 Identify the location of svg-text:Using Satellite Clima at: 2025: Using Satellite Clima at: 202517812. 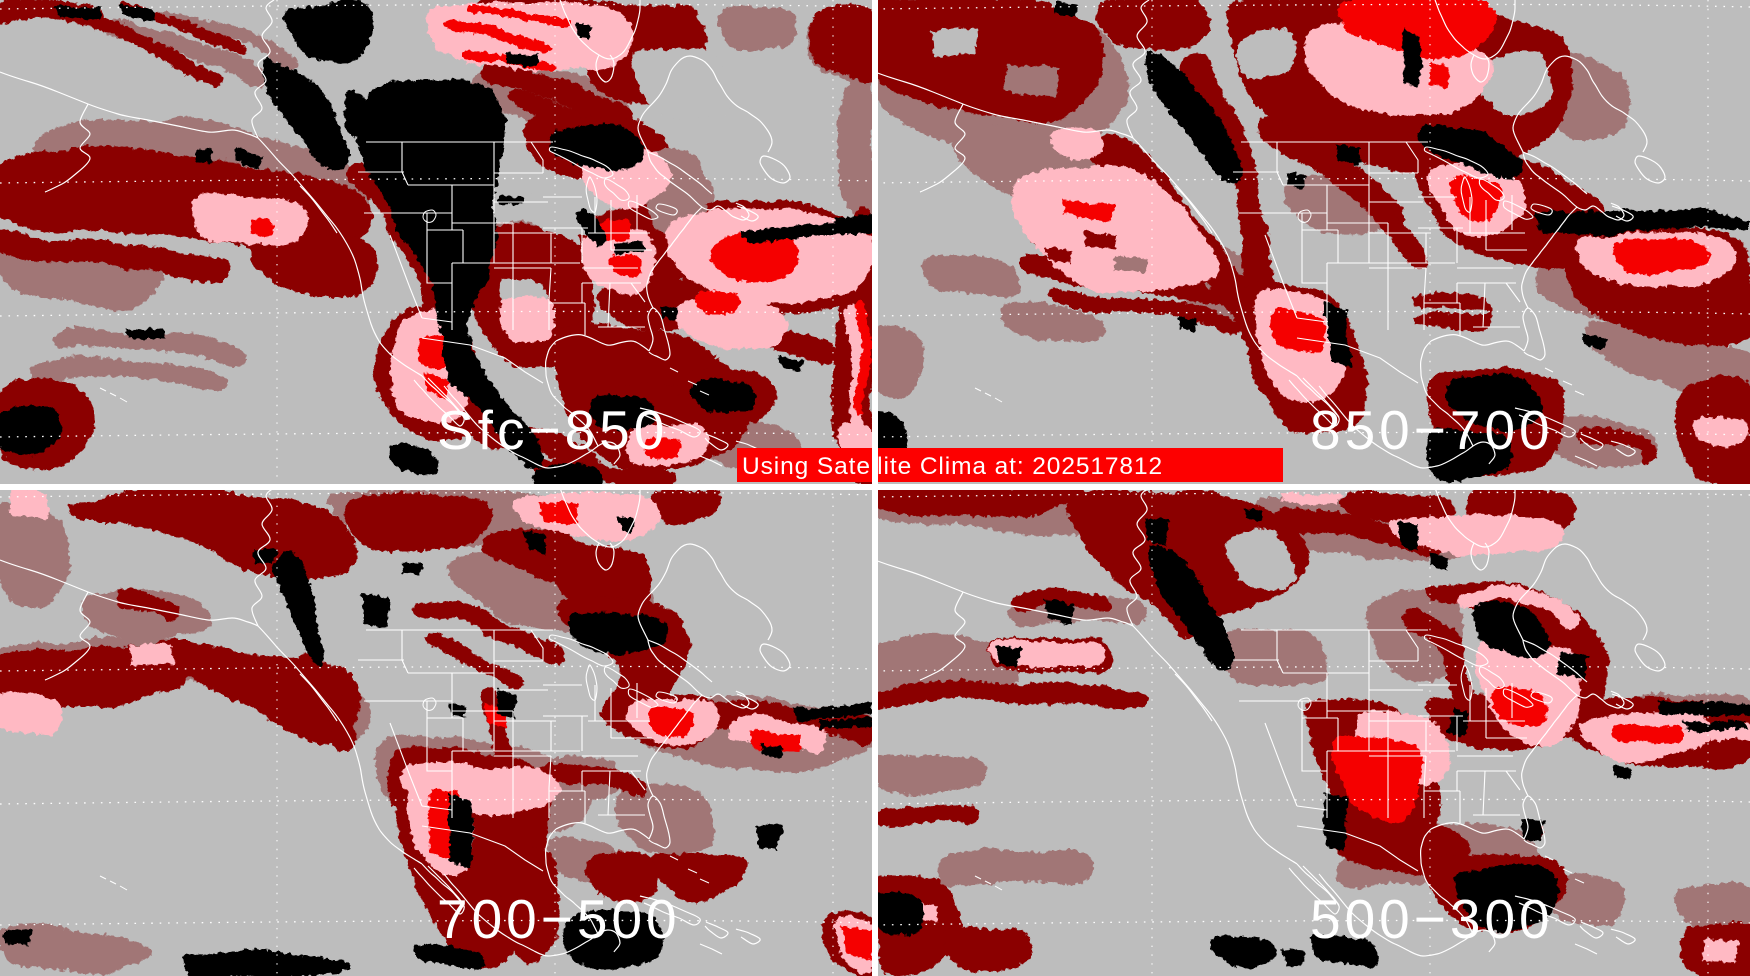
(952, 466).